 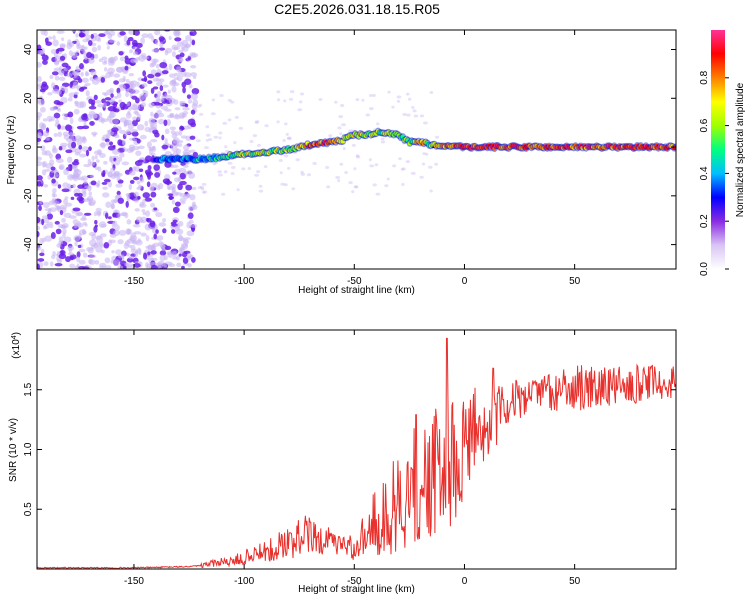 I want to click on chart-title: C2E5.2026.031.18.15.R05, so click(x=357, y=9).